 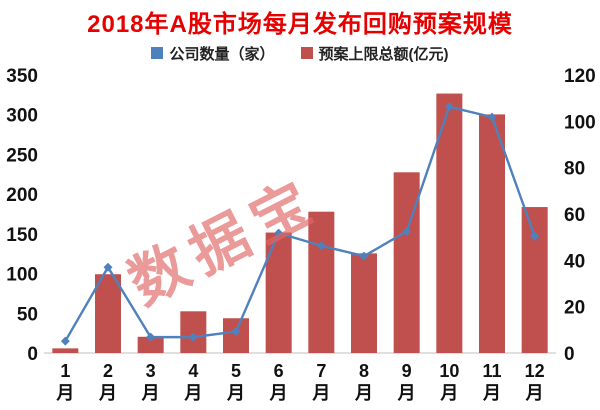 I want to click on line-marker-1月, so click(x=65, y=341).